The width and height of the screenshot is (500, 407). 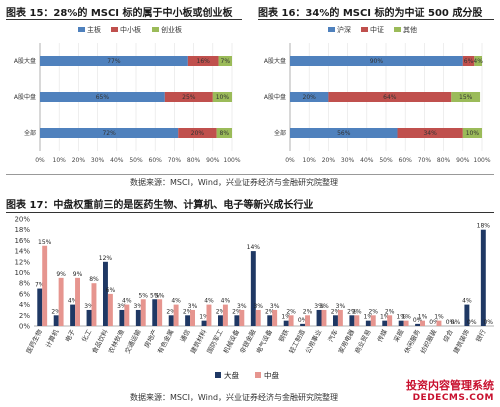 What do you see at coordinates (376, 19) in the screenshot?
I see `fig16-title-rule` at bounding box center [376, 19].